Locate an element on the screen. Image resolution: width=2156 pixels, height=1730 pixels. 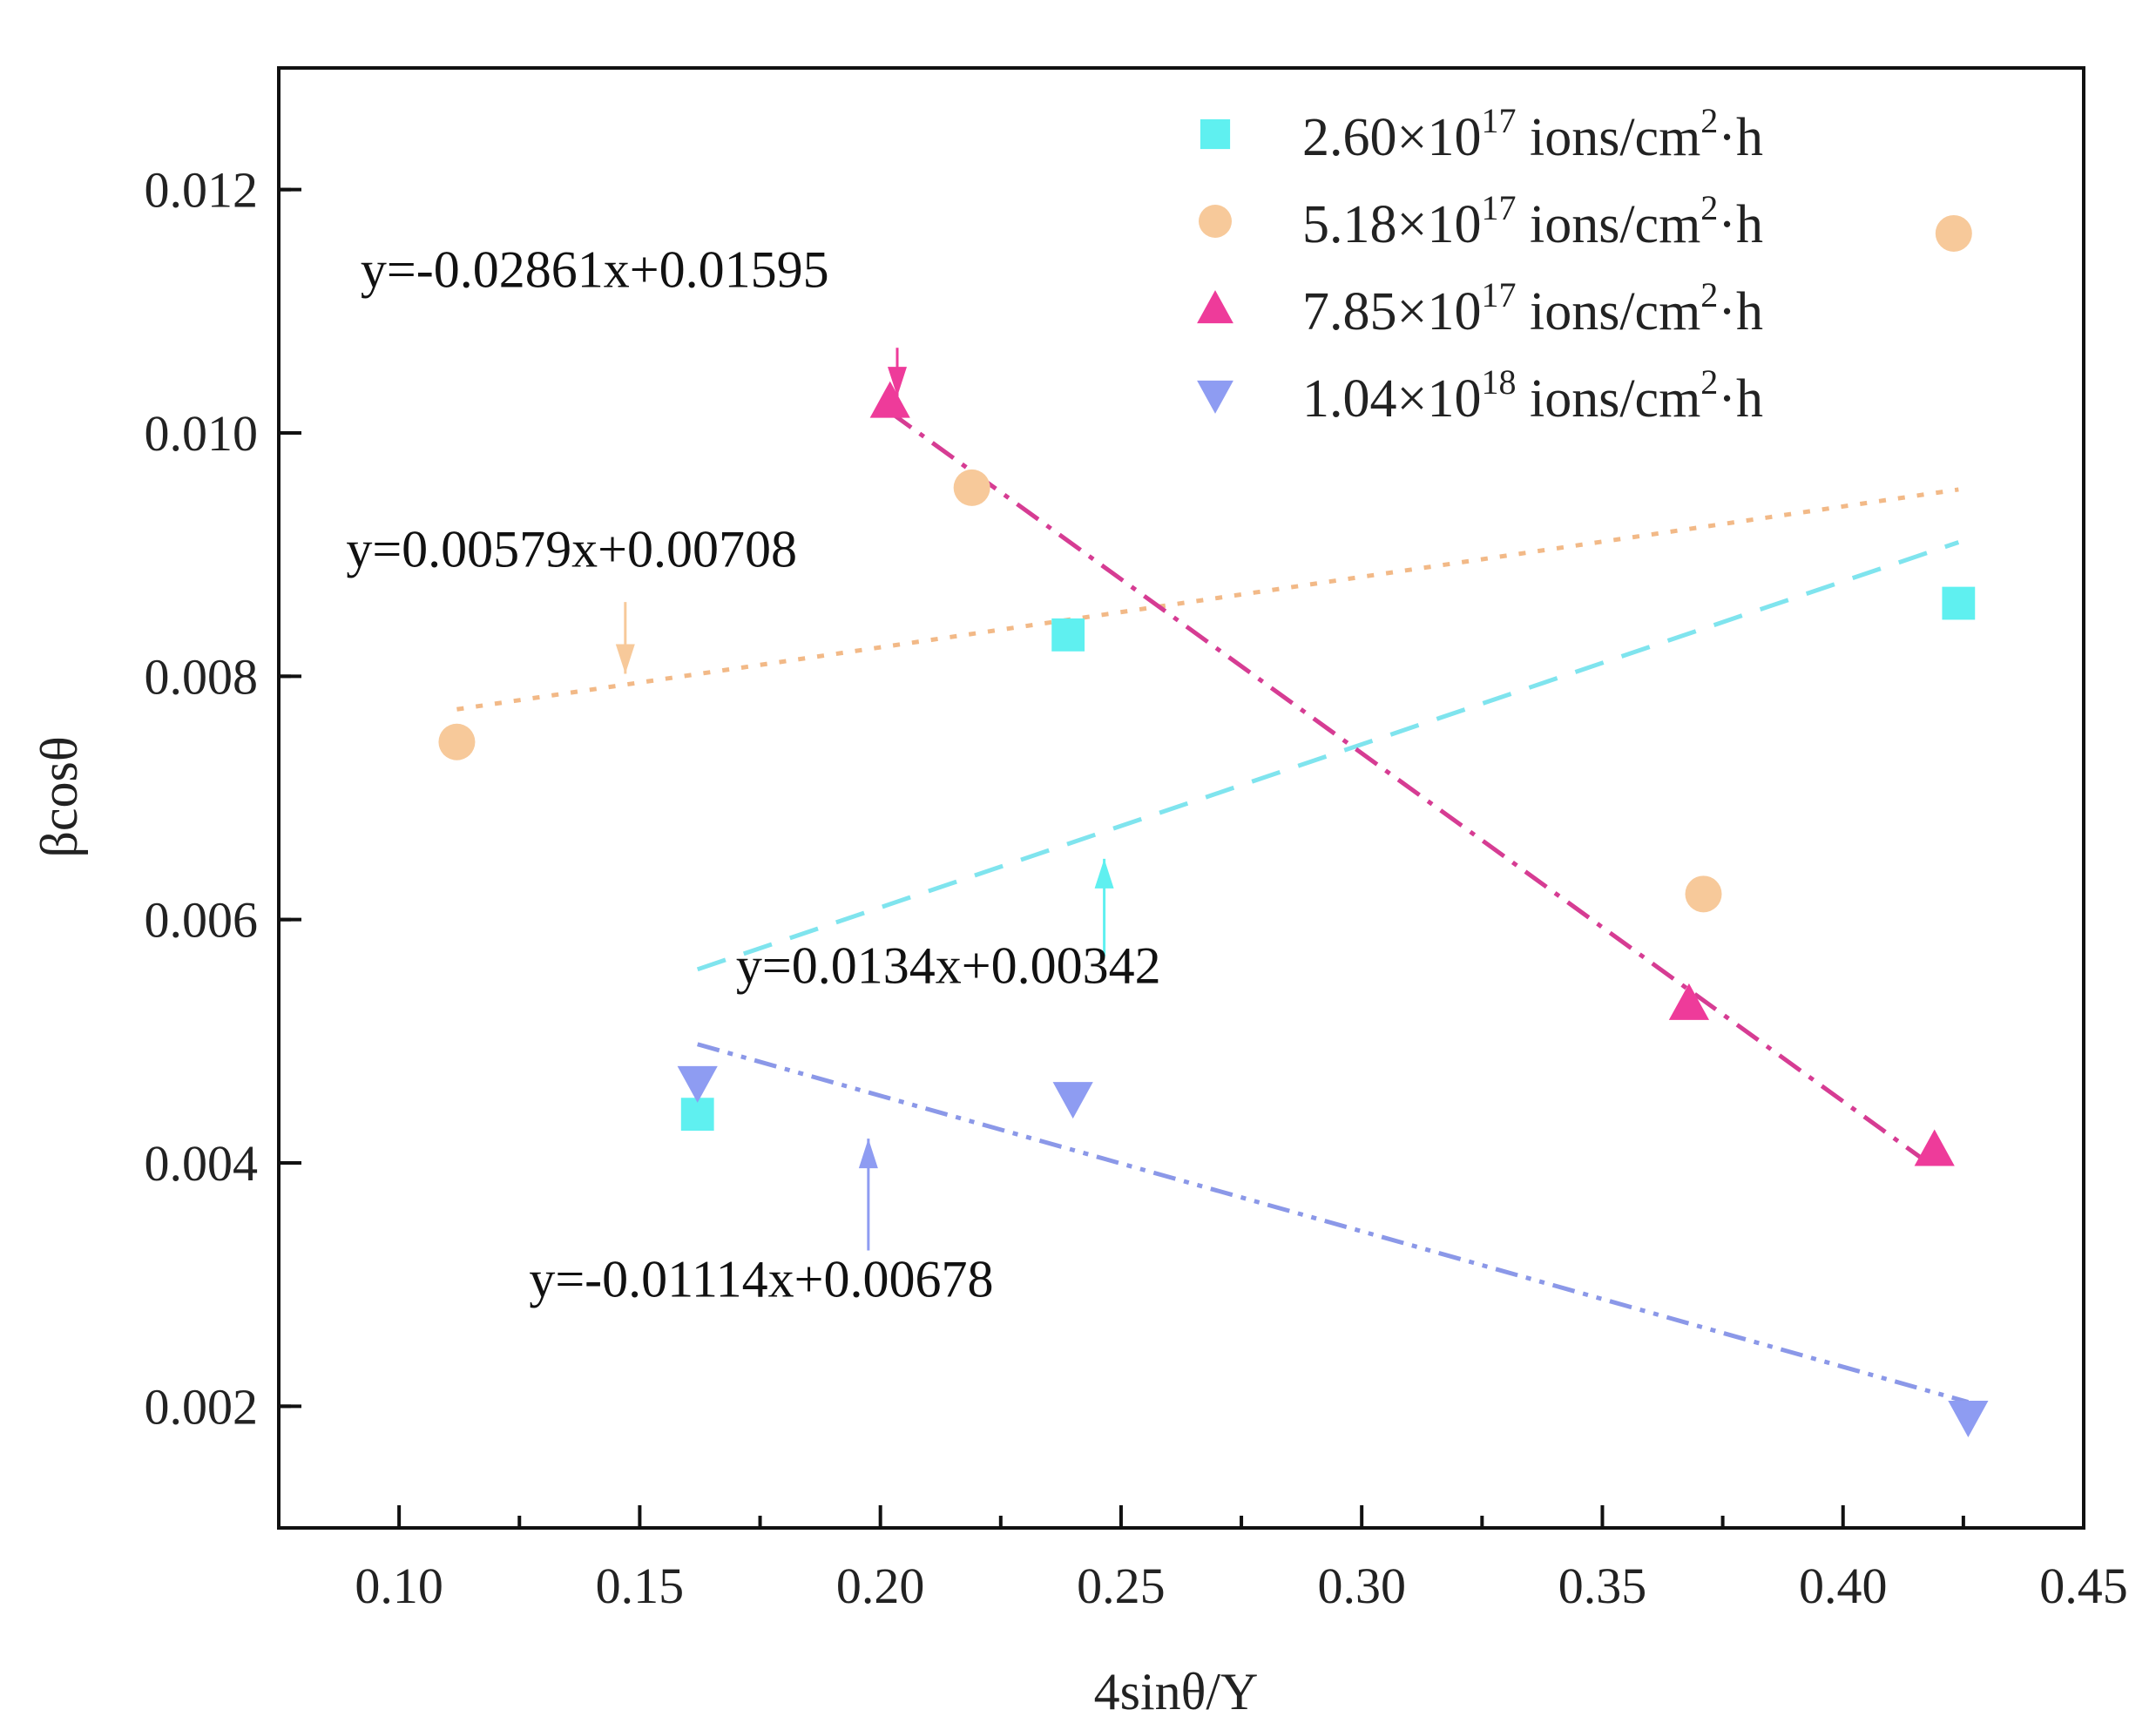
fit-equation-label: y=-0.02861x+0.01595 is located at coordinates (595, 269).